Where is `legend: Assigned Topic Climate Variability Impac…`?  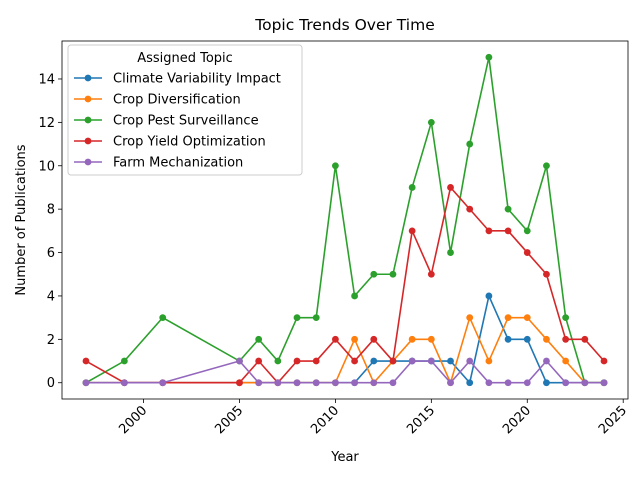 legend: Assigned Topic Climate Variability Impac… is located at coordinates (185, 110).